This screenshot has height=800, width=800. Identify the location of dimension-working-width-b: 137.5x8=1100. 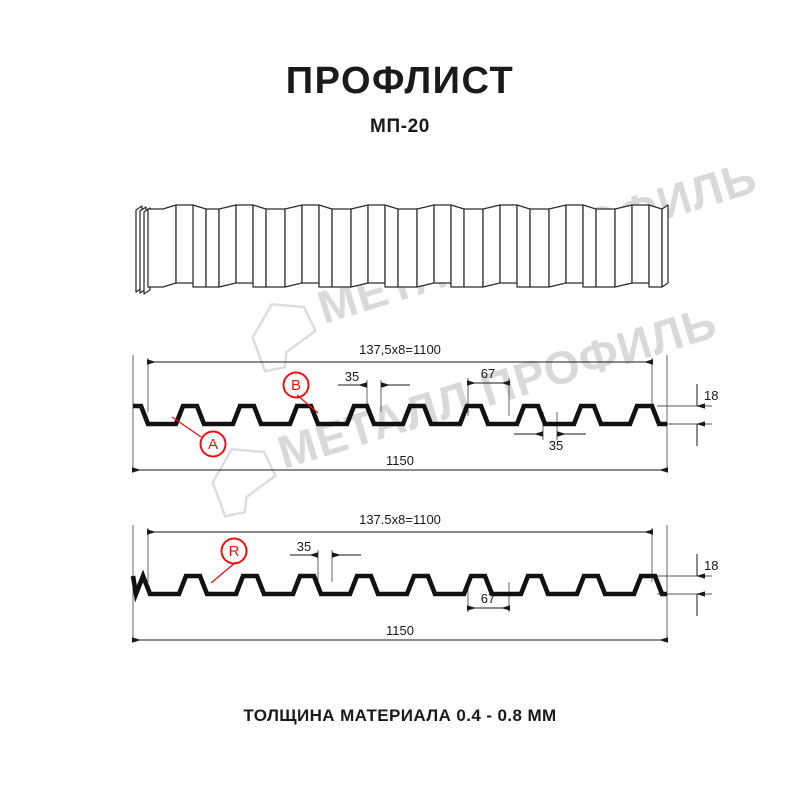
(400, 523).